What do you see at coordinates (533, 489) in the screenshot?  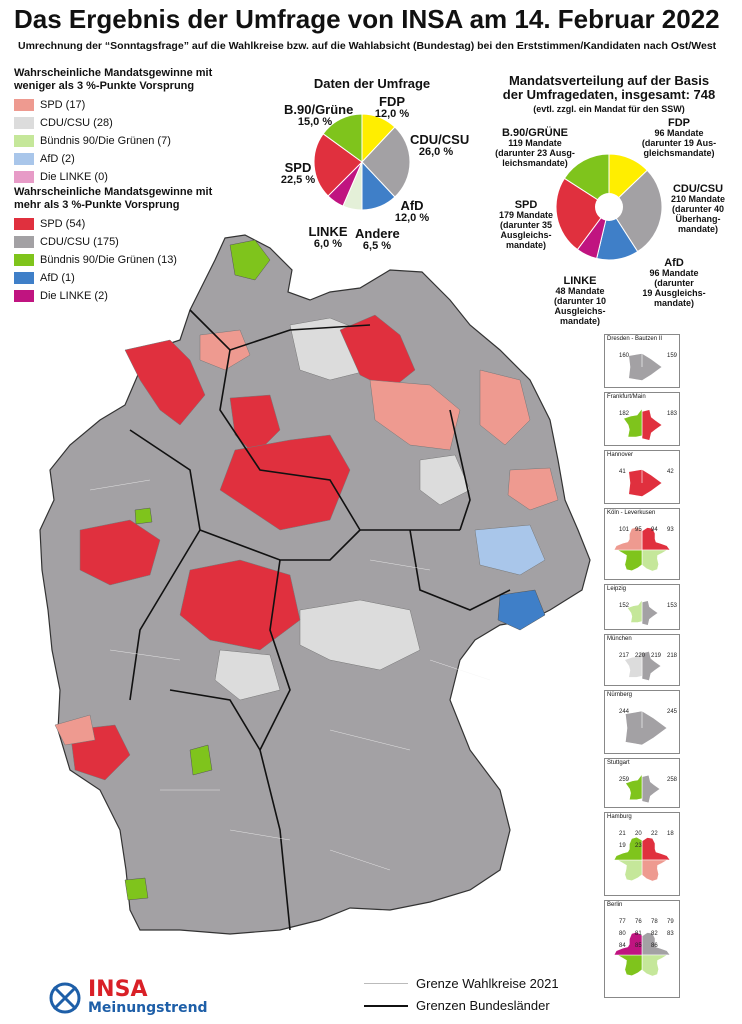 I see `region-spd-weak-lausitz` at bounding box center [533, 489].